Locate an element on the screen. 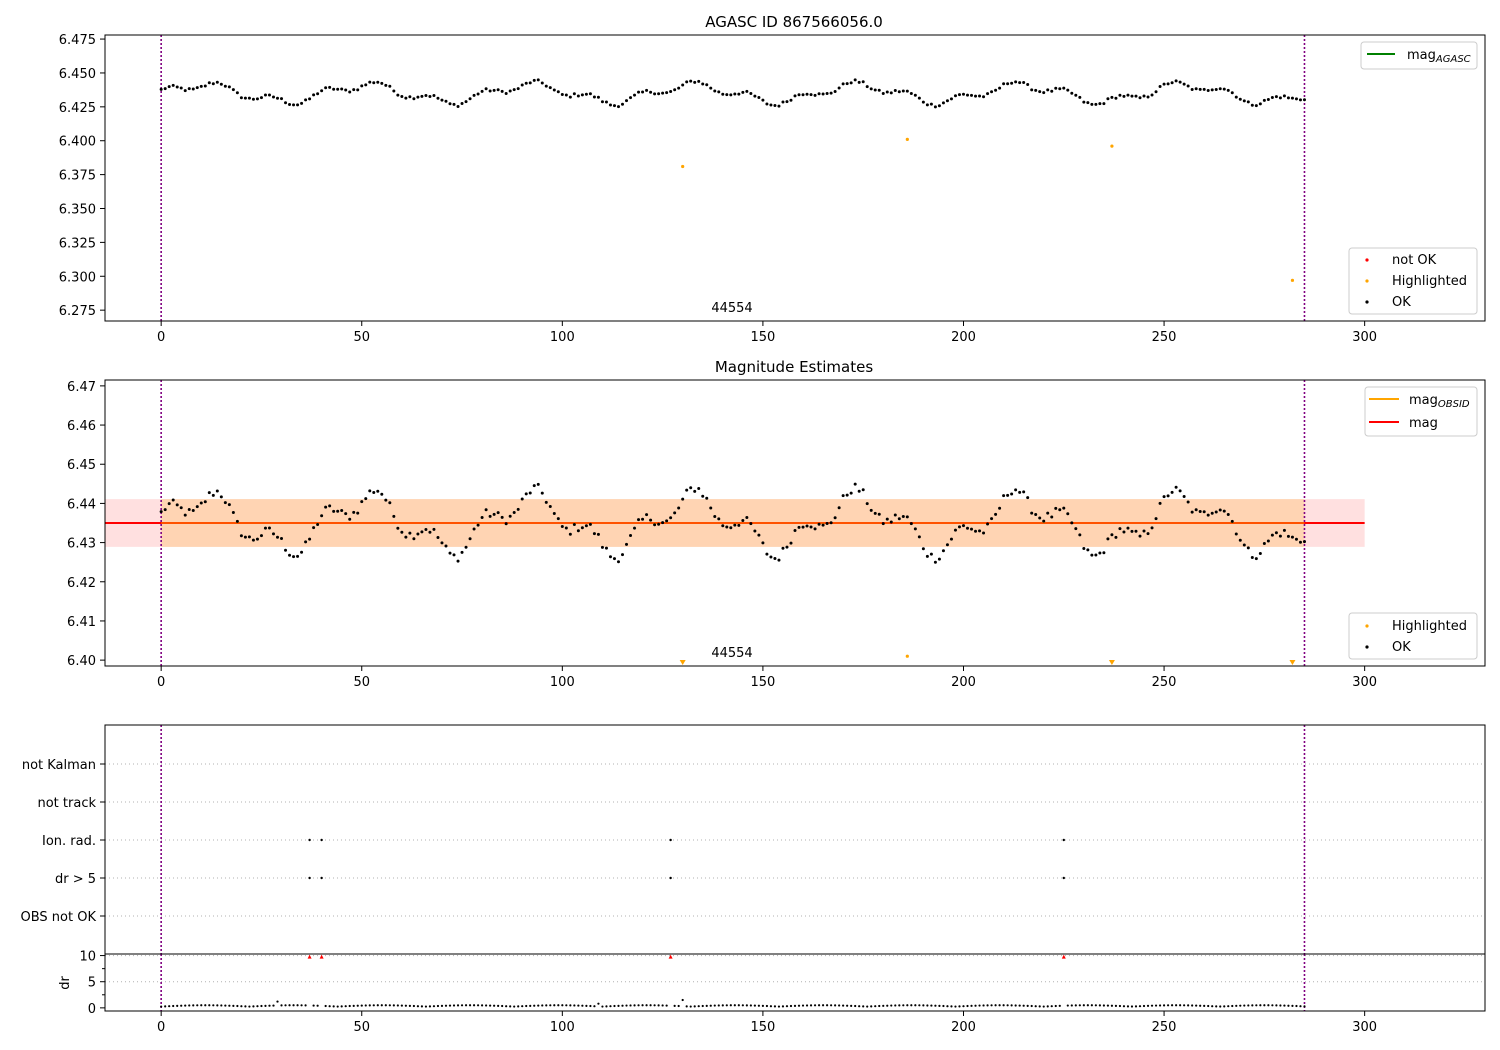  flag-point is located at coordinates (321, 840).